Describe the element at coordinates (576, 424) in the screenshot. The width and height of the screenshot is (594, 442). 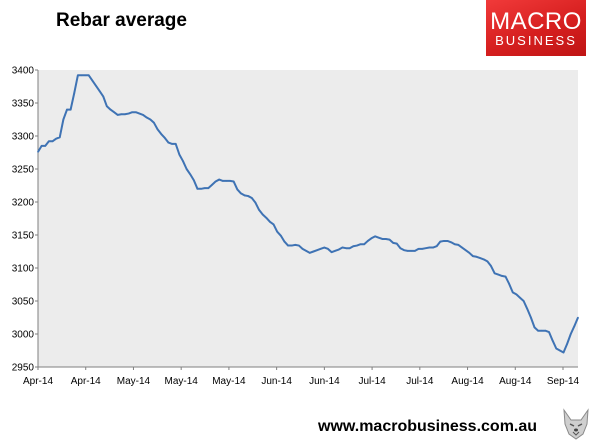
I see `wolf-icon` at that location.